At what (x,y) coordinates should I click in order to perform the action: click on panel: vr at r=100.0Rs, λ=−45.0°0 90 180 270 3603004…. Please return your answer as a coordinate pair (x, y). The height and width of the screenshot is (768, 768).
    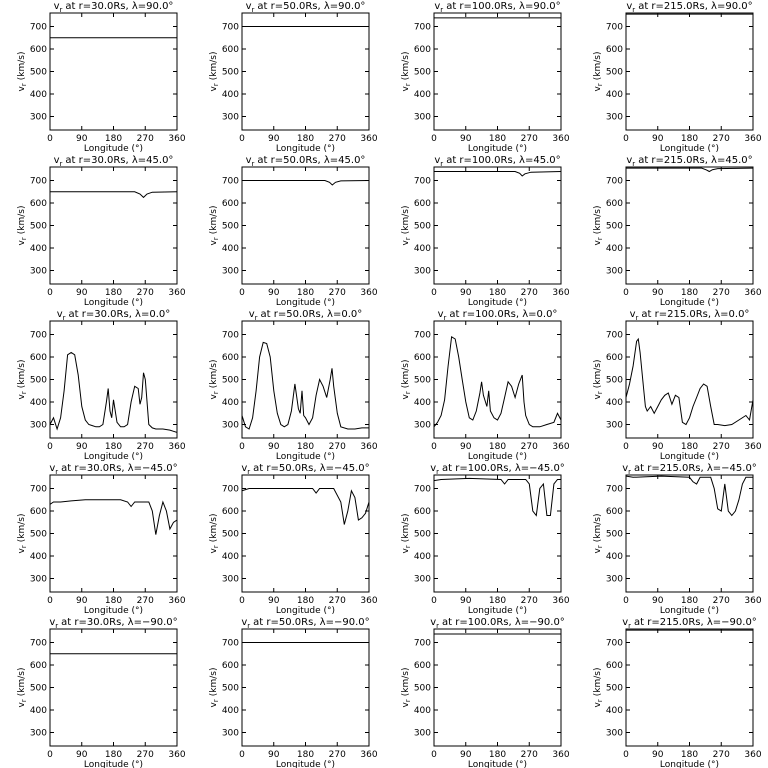
    Looking at the image, I should click on (485, 539).